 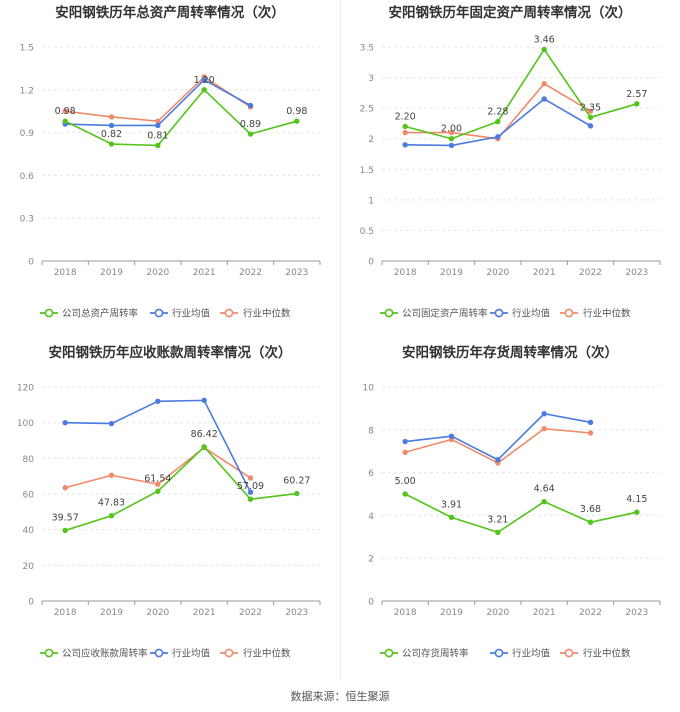 I want to click on data-label: 1.20, so click(x=204, y=80).